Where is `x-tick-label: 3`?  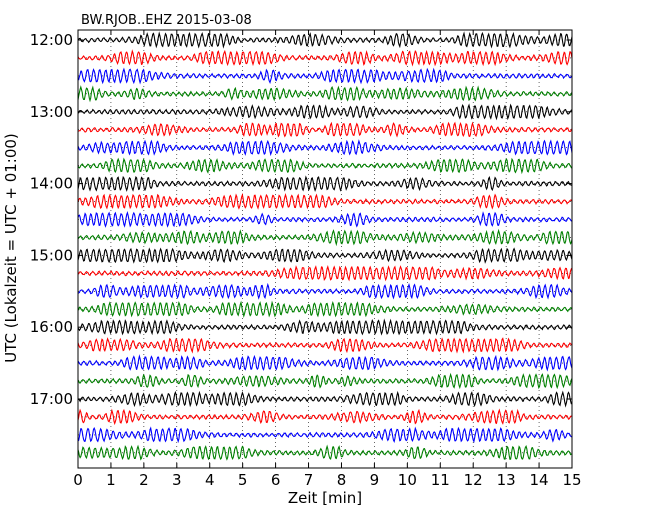
x-tick-label: 3 is located at coordinates (177, 480).